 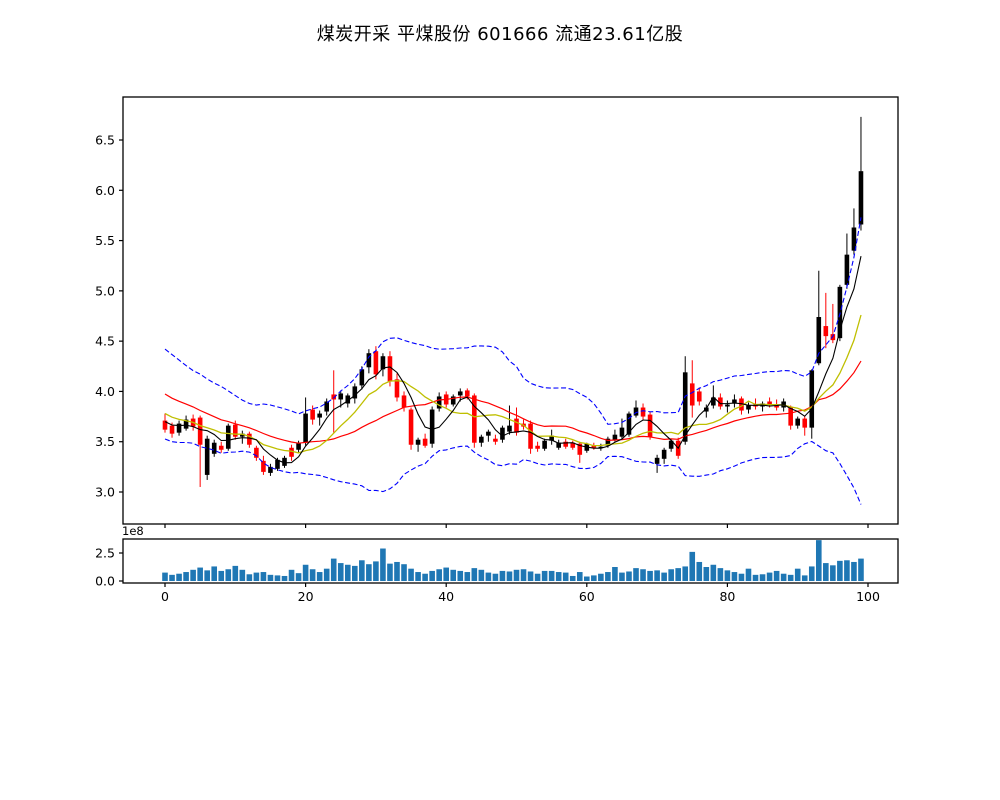 What do you see at coordinates (105, 290) in the screenshot?
I see `y-tick-label: 5.0` at bounding box center [105, 290].